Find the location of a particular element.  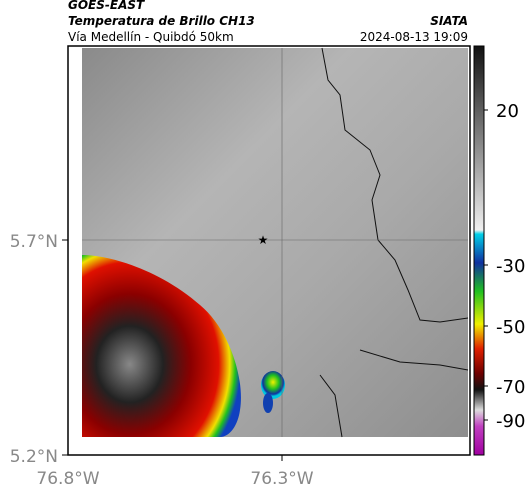

colorbar-label: -30 is located at coordinates (510, 266).